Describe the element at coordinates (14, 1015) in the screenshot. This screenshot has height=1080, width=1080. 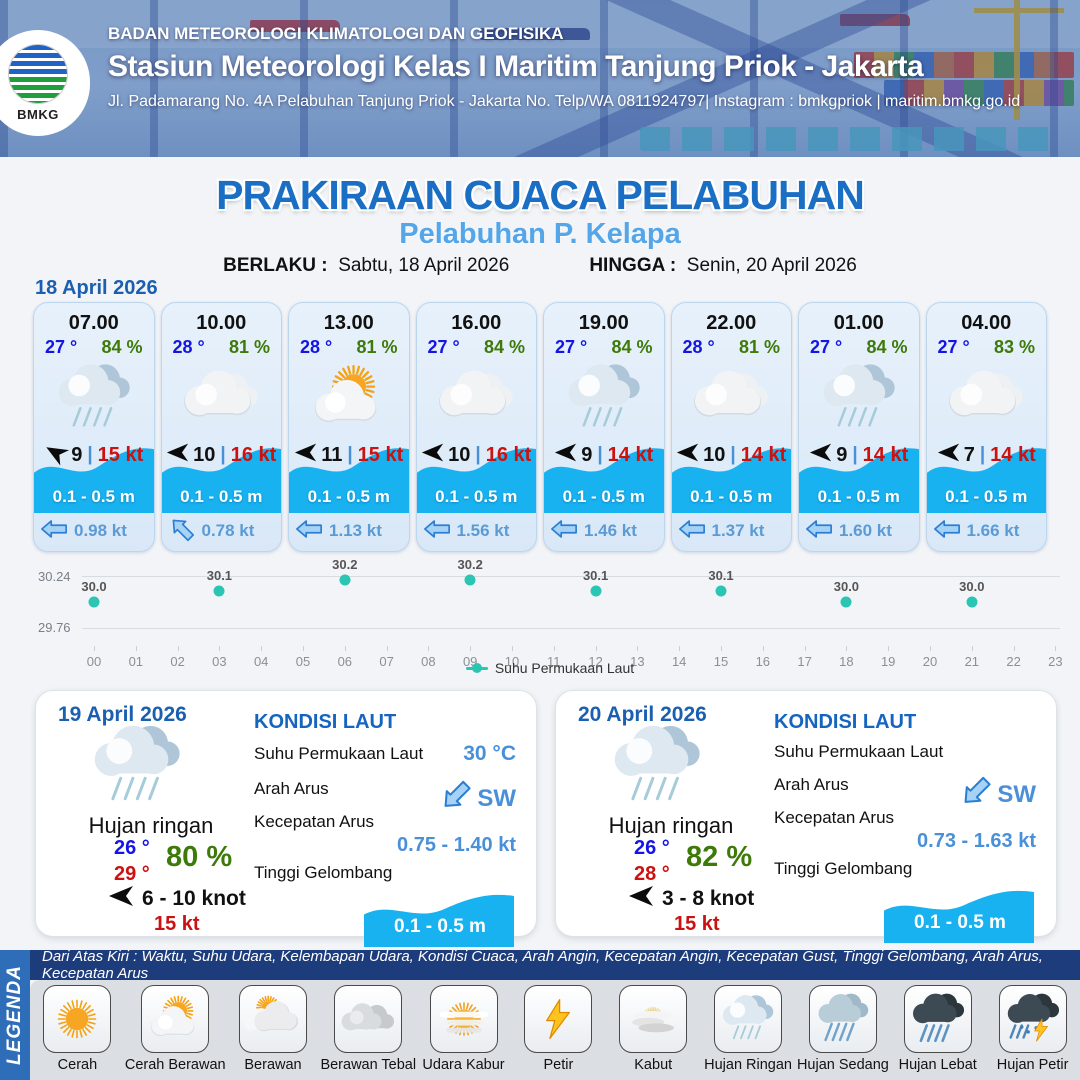
I see `legend-side-label: LEGENDA` at that location.